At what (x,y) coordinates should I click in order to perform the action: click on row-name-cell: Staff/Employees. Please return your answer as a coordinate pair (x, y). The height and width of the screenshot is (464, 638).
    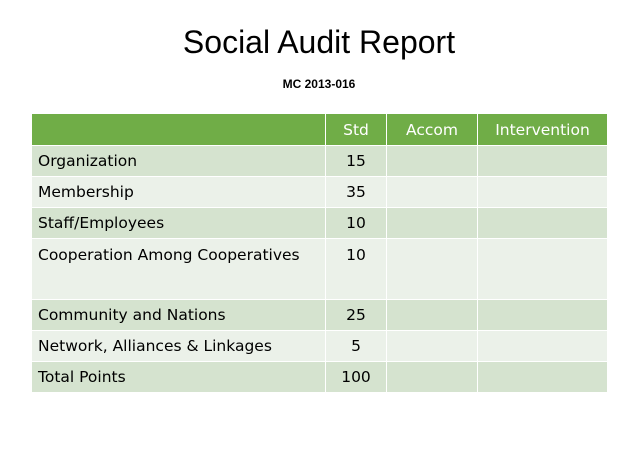
    Looking at the image, I should click on (178, 223).